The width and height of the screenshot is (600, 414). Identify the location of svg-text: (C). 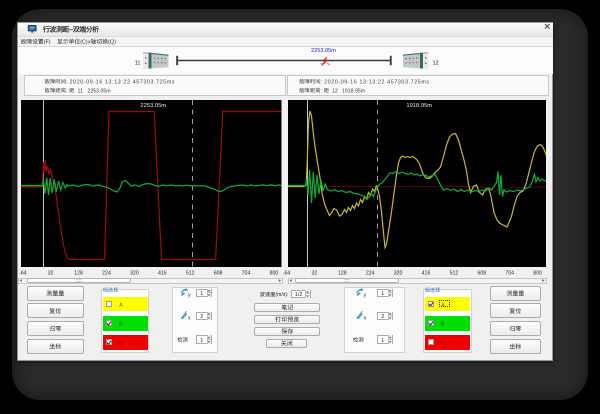
(84, 43).